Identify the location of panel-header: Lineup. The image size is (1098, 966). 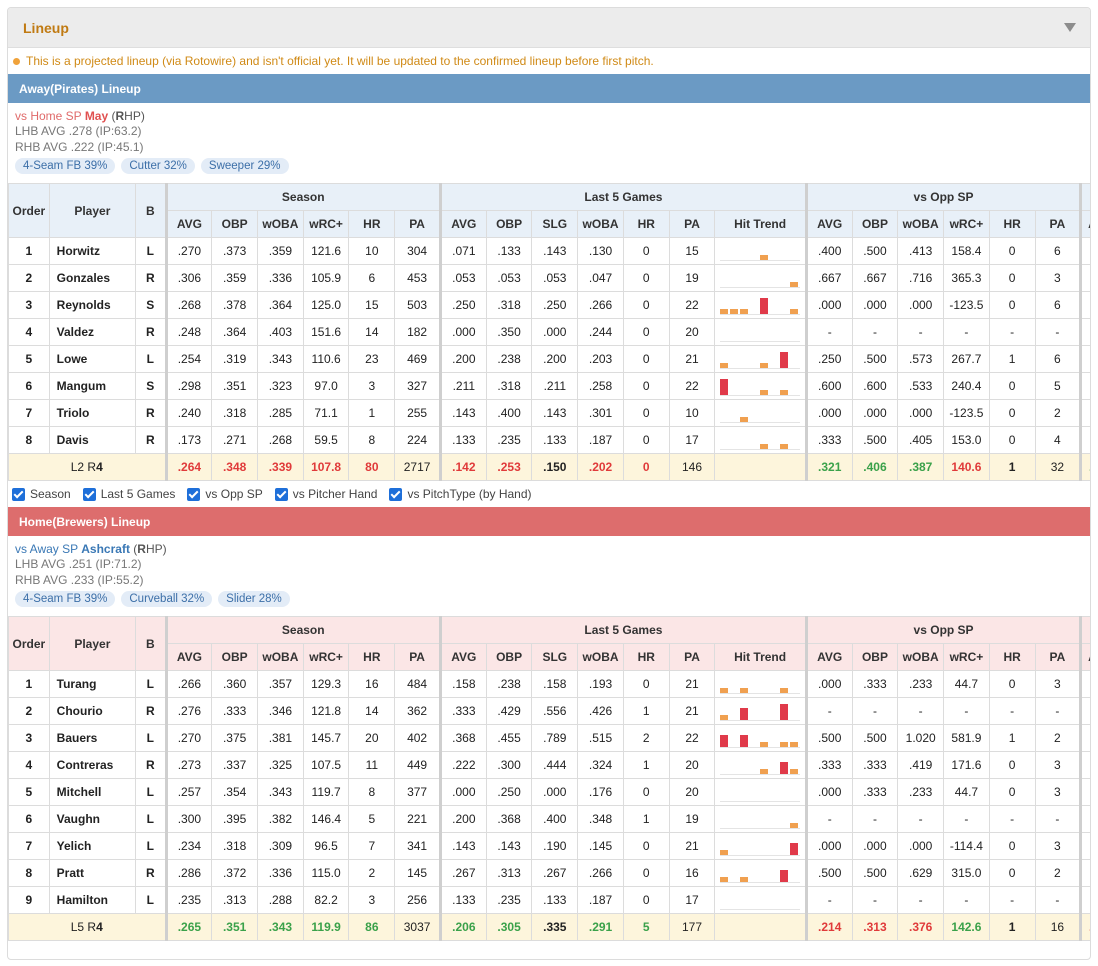
(549, 28).